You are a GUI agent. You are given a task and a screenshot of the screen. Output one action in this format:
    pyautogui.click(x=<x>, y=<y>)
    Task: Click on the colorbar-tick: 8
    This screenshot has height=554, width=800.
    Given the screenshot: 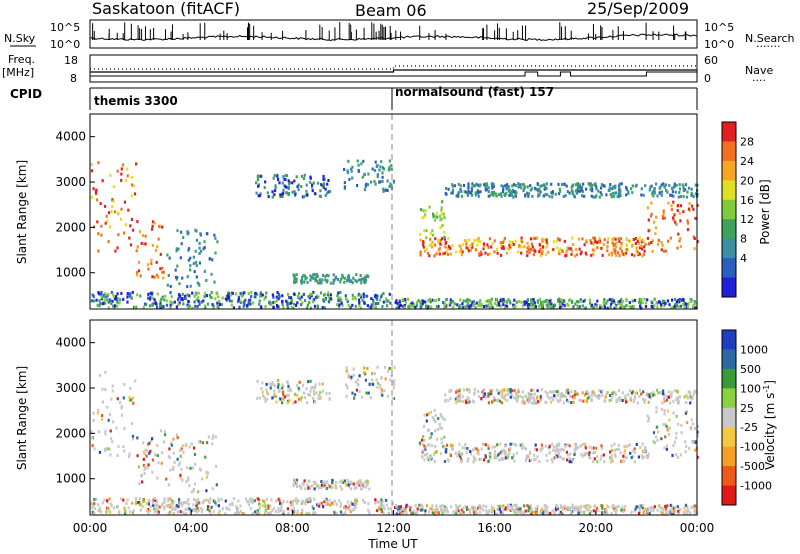 What is the action you would take?
    pyautogui.click(x=743, y=239)
    